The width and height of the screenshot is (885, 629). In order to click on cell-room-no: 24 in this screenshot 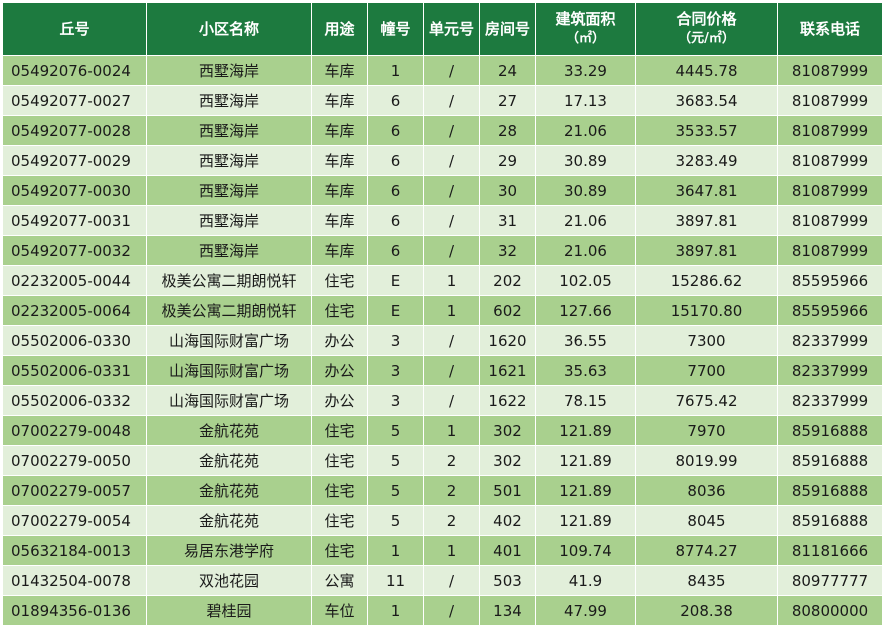, I will do `click(507, 70)`.